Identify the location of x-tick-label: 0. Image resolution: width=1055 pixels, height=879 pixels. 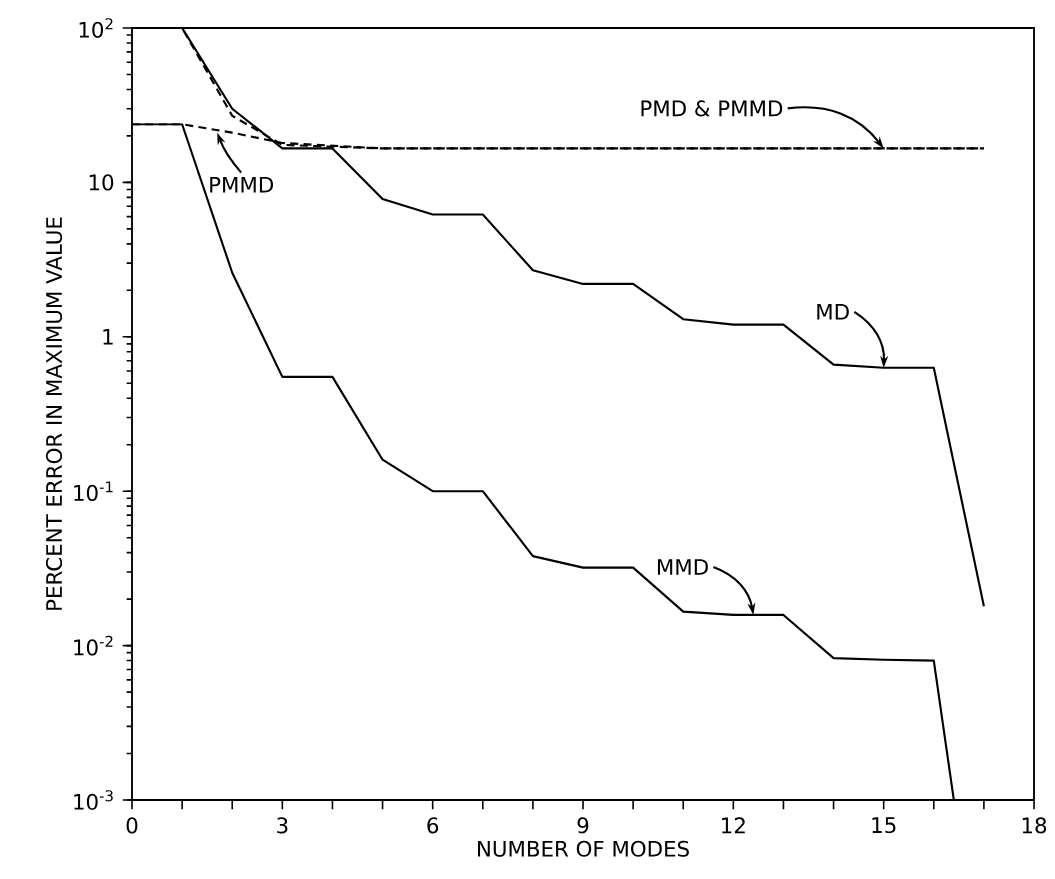
(132, 825).